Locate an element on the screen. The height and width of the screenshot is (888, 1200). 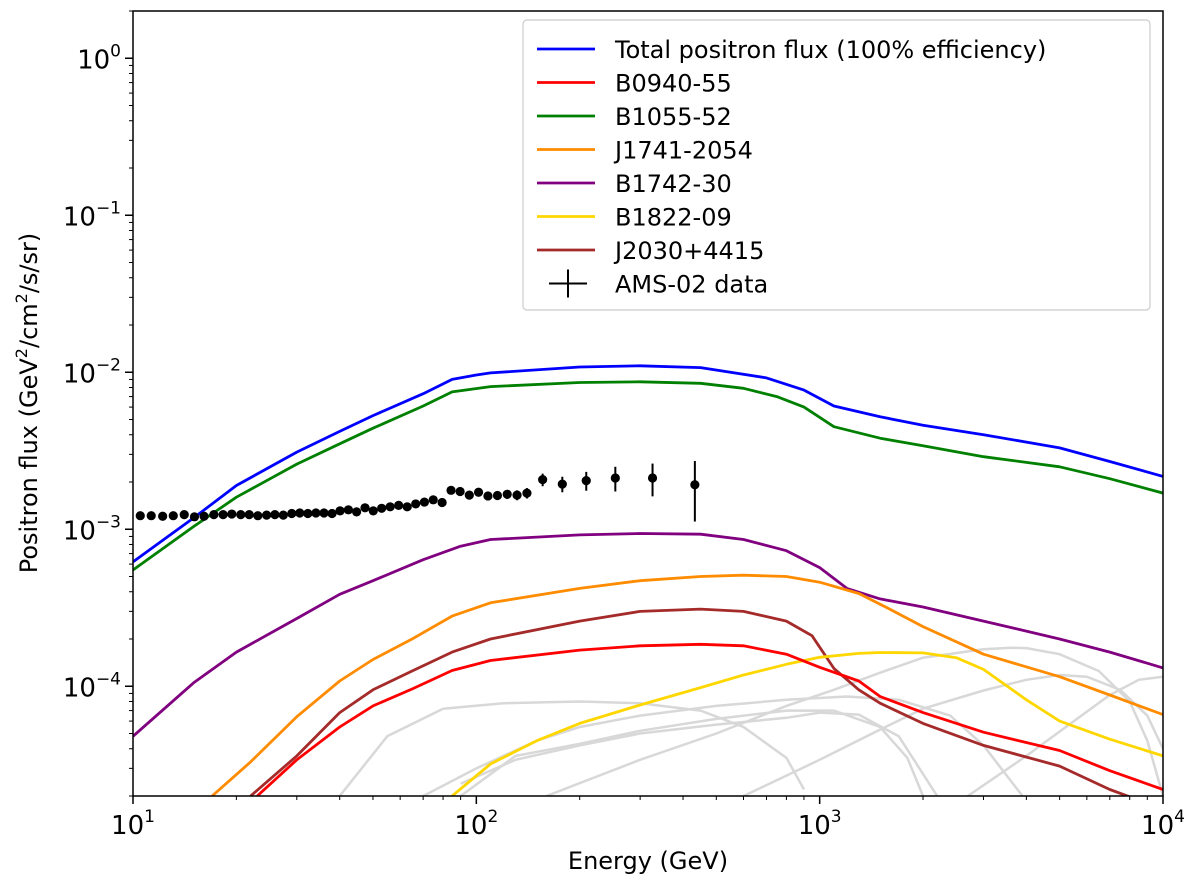
legend-item: AMS-02 data is located at coordinates (658, 284).